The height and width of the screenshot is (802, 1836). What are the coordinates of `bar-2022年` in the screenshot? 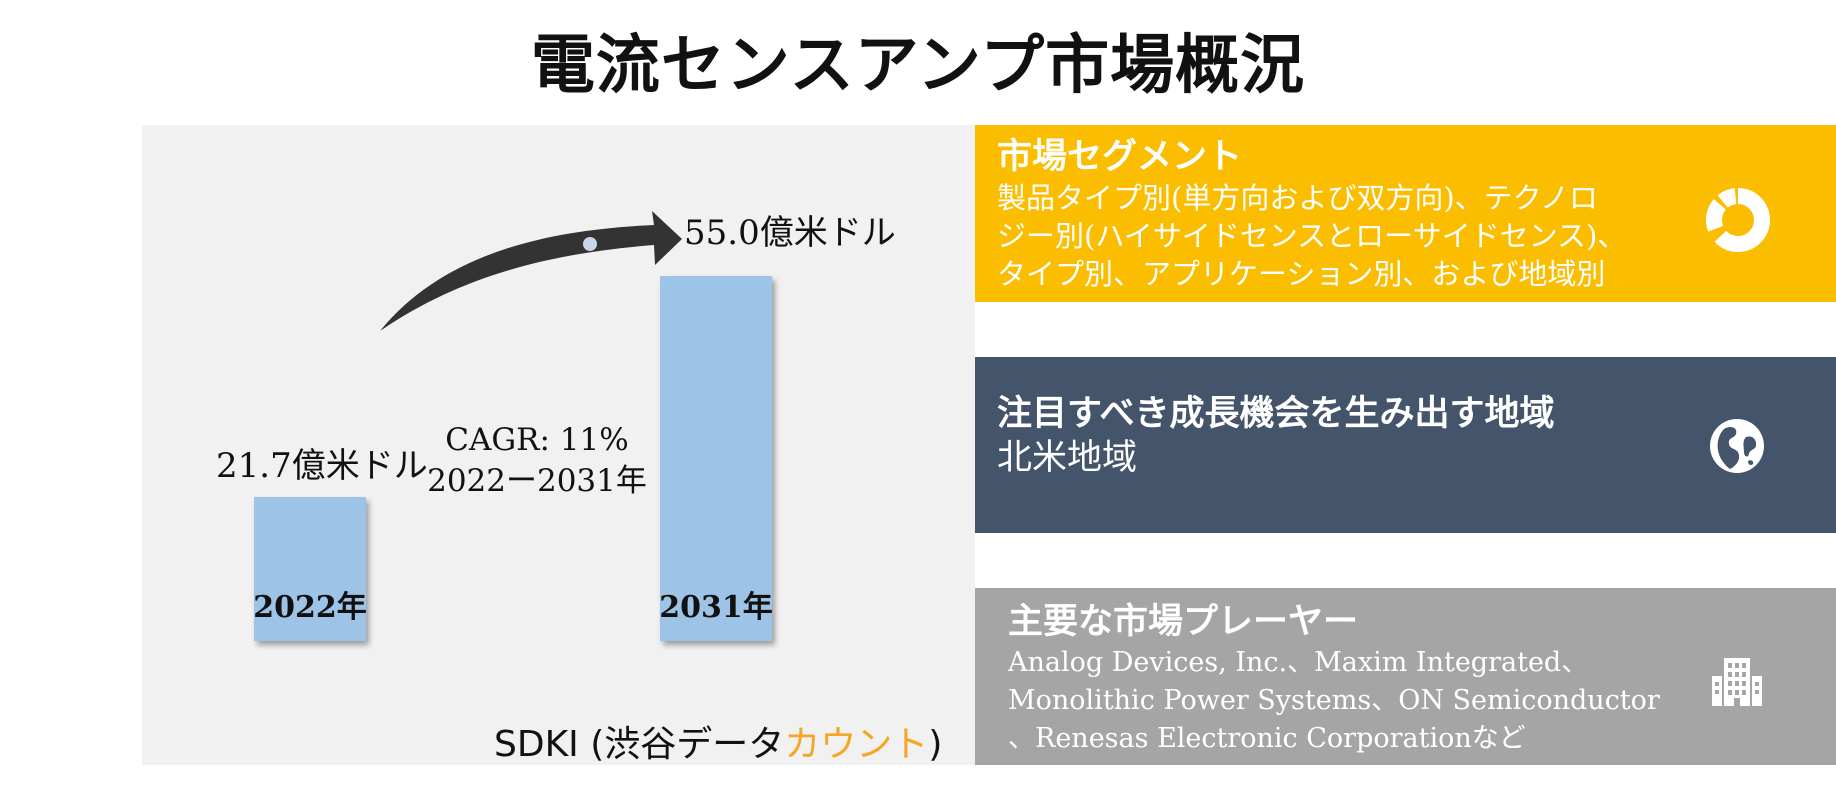 It's located at (310, 568).